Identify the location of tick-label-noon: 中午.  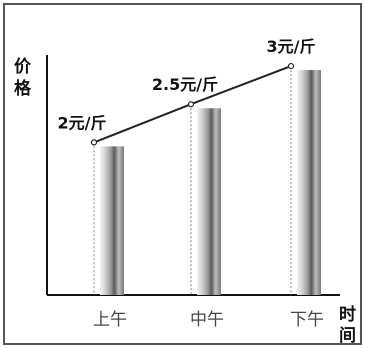
(207, 320).